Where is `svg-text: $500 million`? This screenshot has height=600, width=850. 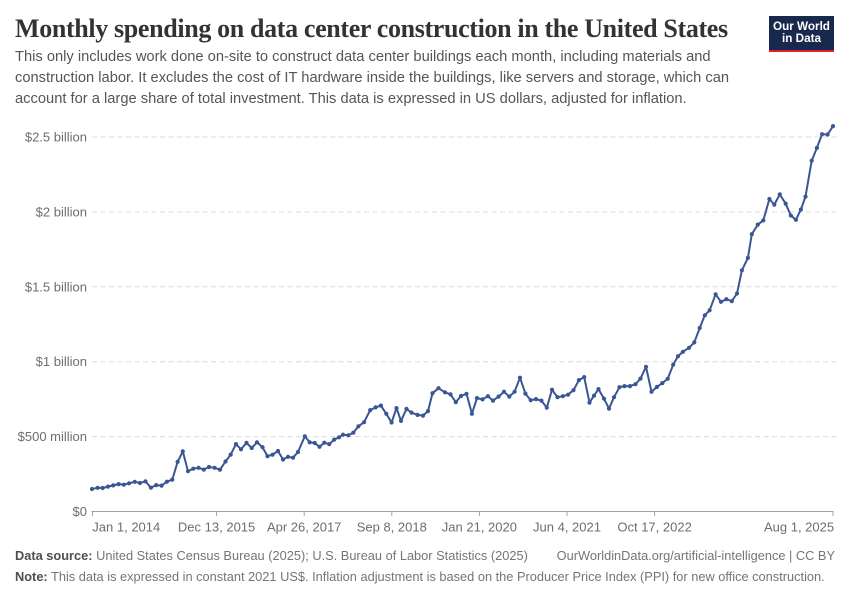
svg-text: $500 million is located at coordinates (52, 436).